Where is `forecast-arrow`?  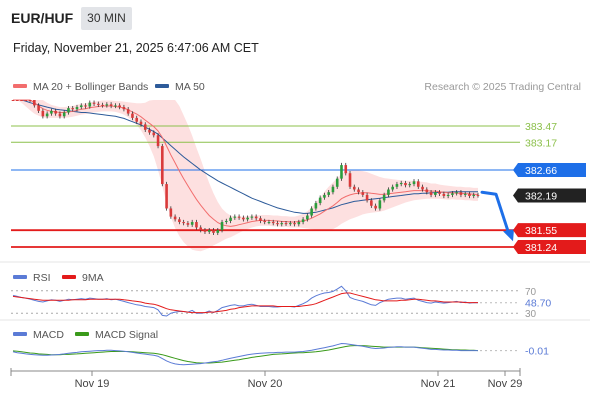
forecast-arrow is located at coordinates (497, 216).